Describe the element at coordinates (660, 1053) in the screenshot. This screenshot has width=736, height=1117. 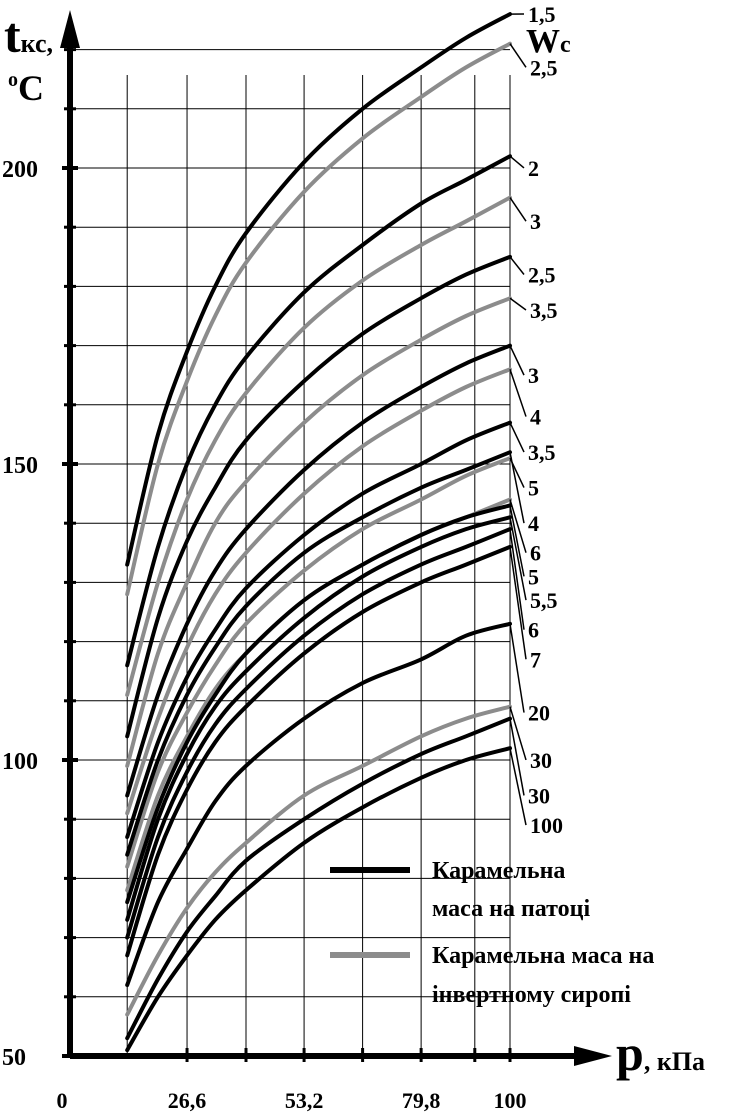
I see `x-axis-label: p, кПа` at that location.